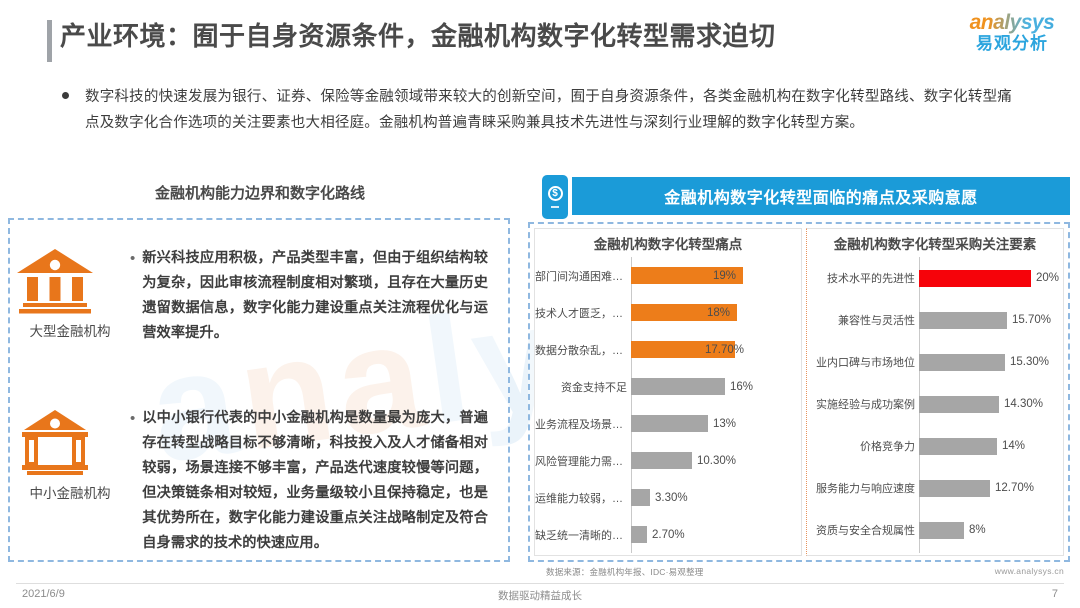 The image size is (1080, 608). What do you see at coordinates (725, 275) in the screenshot?
I see `chart-value-label: 19%` at bounding box center [725, 275].